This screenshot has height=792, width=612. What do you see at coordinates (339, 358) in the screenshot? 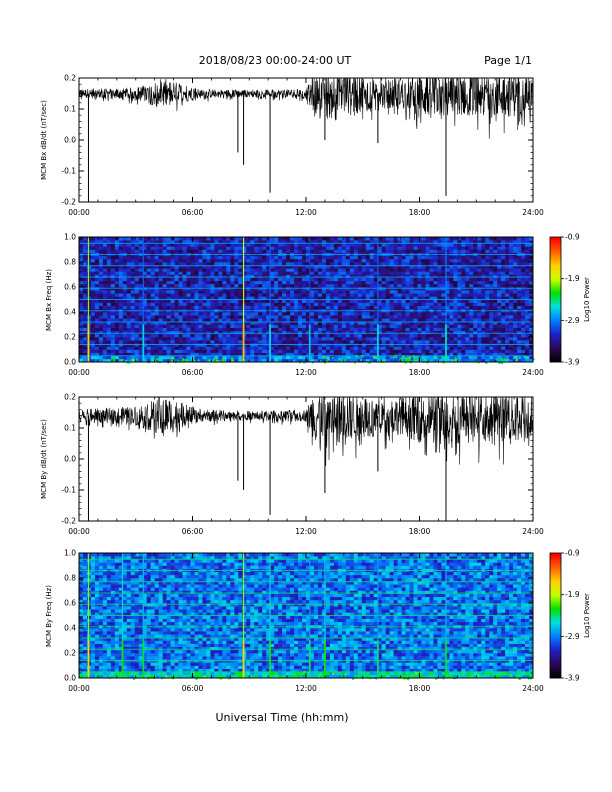
I see `heatmap-burst` at bounding box center [339, 358].